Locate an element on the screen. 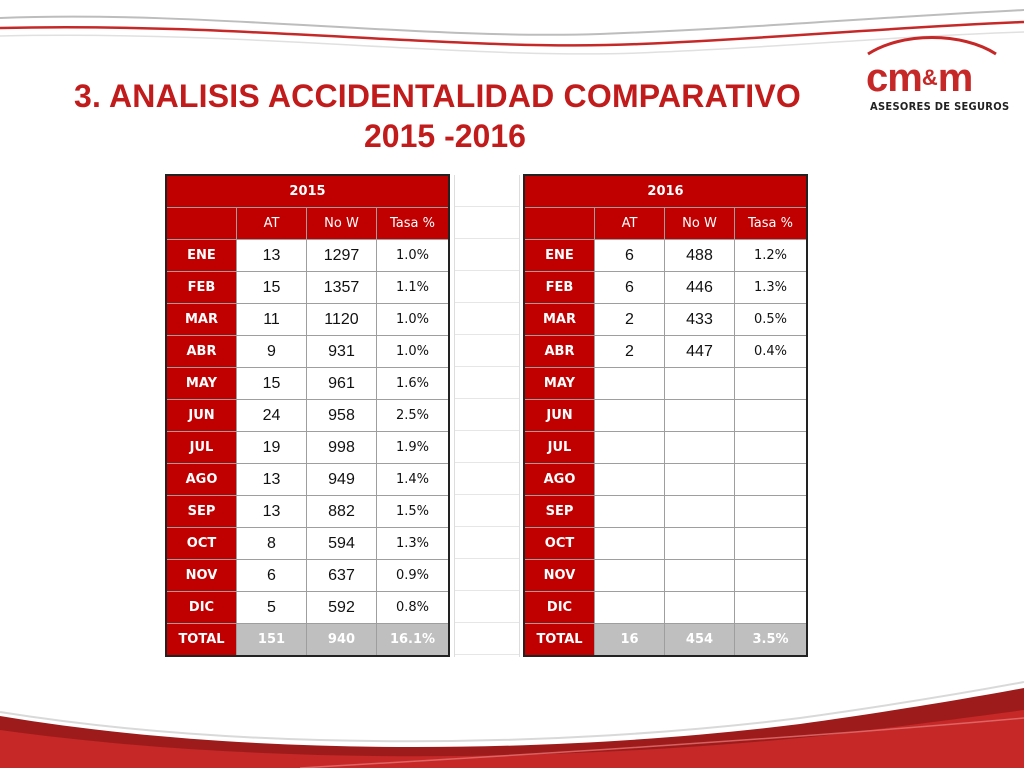  table-row: NOV 6 637 0.9% is located at coordinates (307, 575).